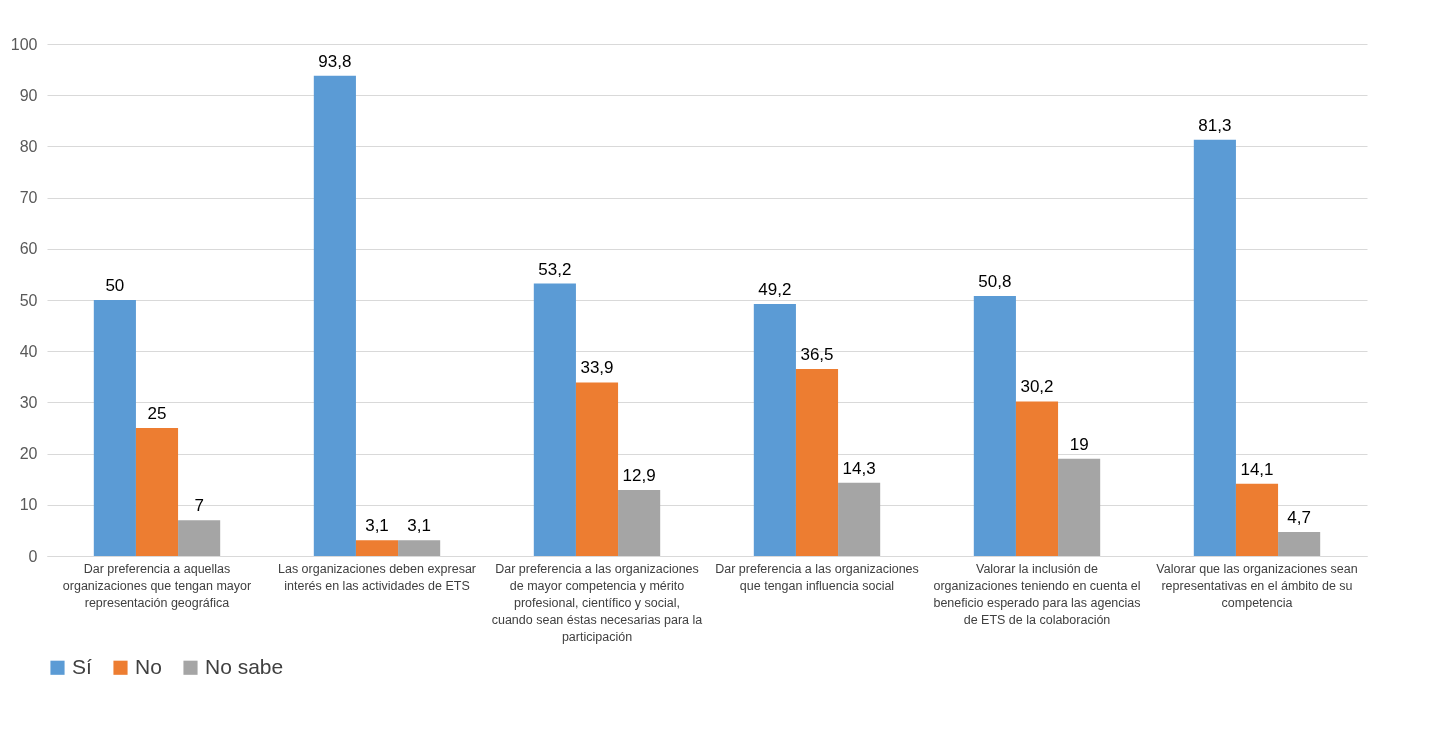  What do you see at coordinates (28, 198) in the screenshot?
I see `y-tick-label: 70` at bounding box center [28, 198].